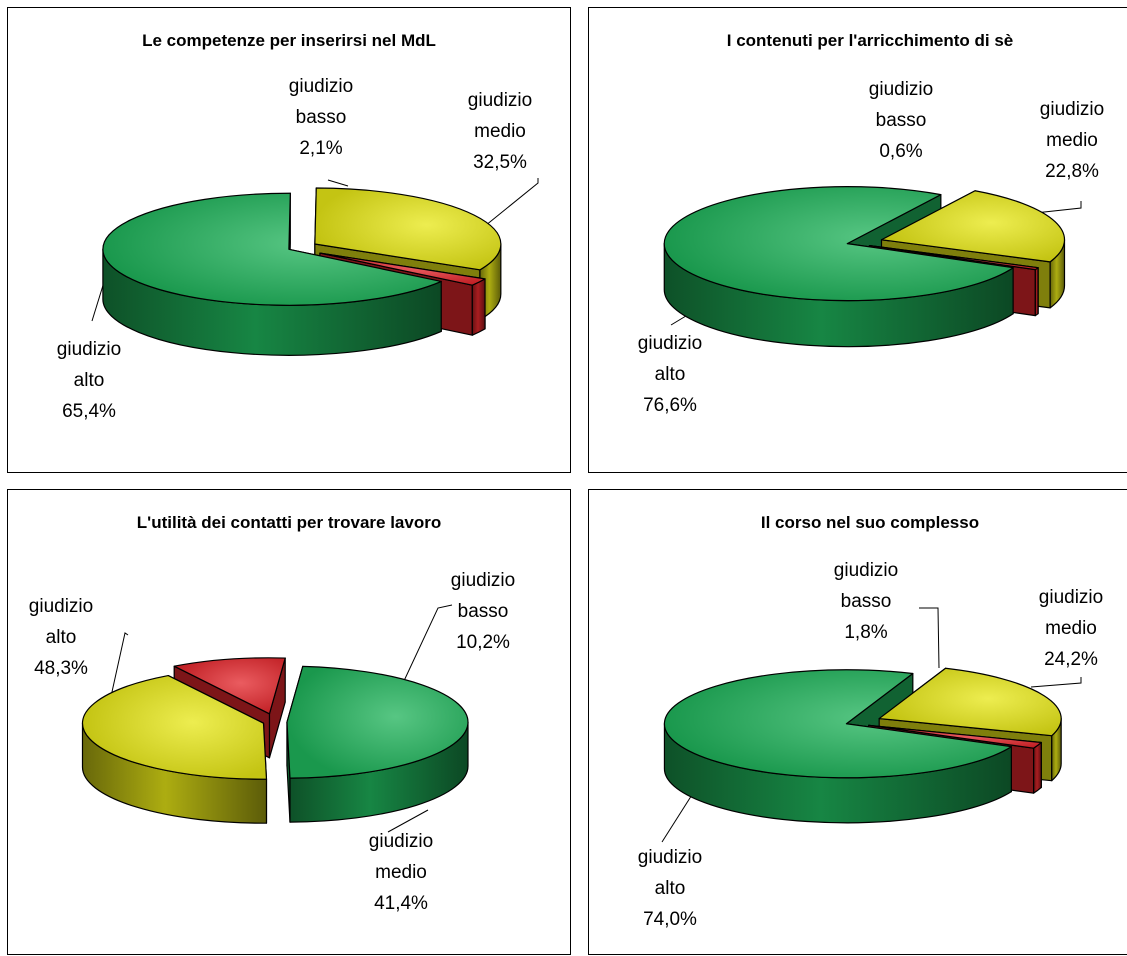 This screenshot has width=1127, height=956. I want to click on label-giudizio-basso: giudizio basso 10,2%, so click(483, 611).